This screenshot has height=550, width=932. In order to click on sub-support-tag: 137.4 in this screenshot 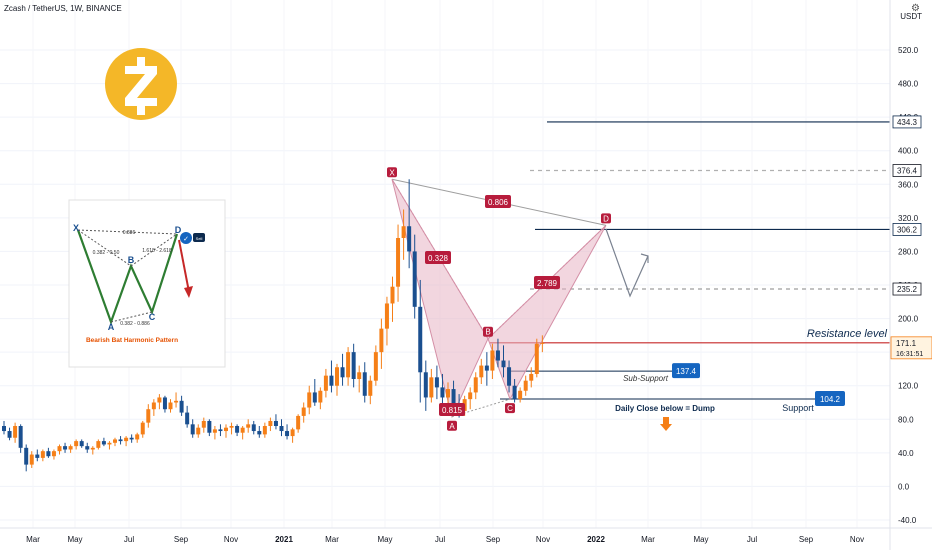, I will do `click(686, 371)`.